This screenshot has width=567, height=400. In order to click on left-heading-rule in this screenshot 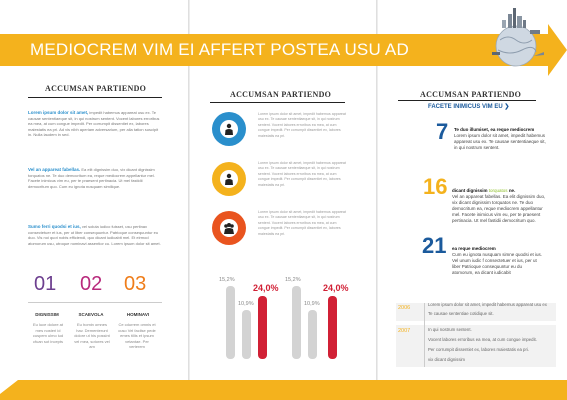, I will do `click(95, 97)`.